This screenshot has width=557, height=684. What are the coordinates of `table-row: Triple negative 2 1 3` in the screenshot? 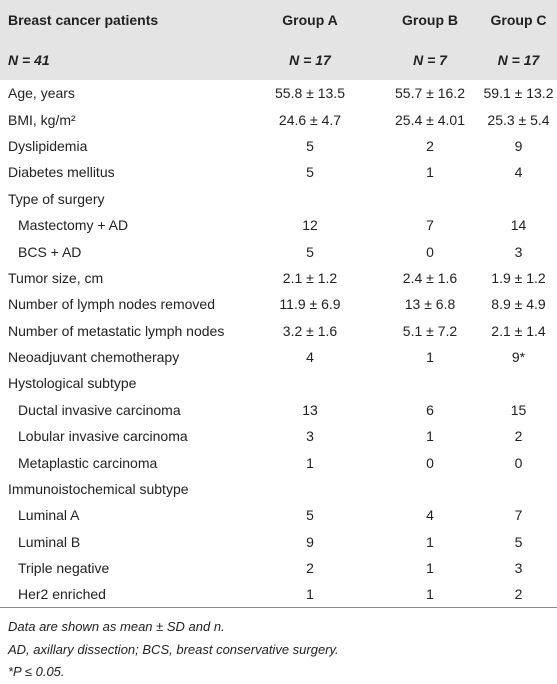 It's located at (278, 568).